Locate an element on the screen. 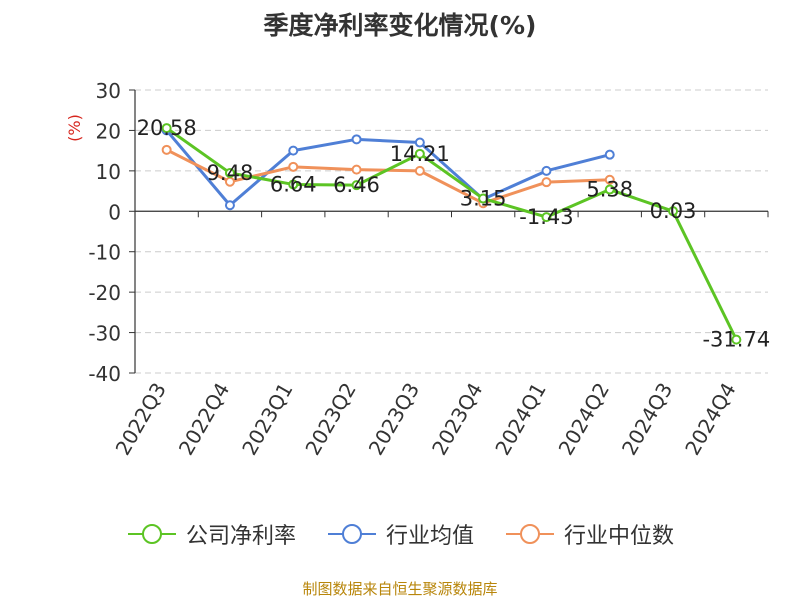 This screenshot has width=800, height=600. x-tick-label: 2023Q1 is located at coordinates (267, 419).